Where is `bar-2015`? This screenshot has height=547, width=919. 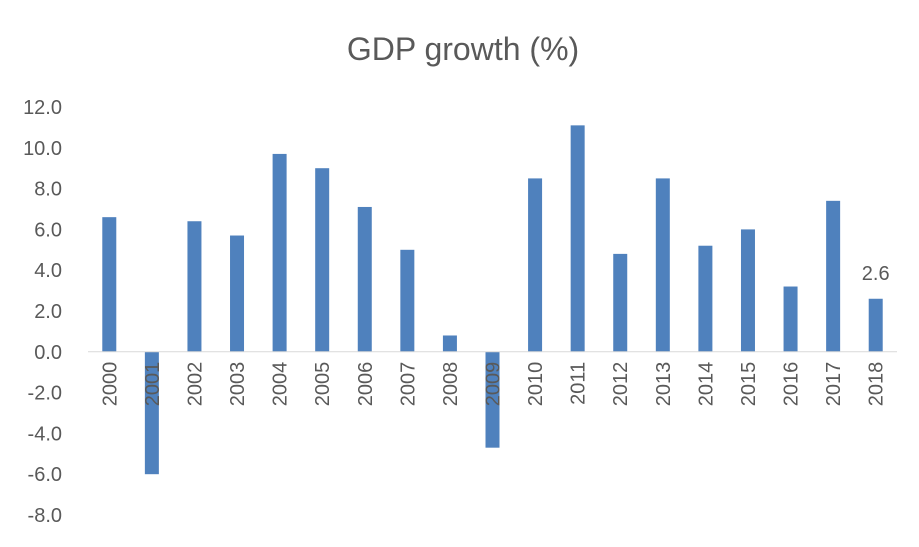
bar-2015 is located at coordinates (747, 290).